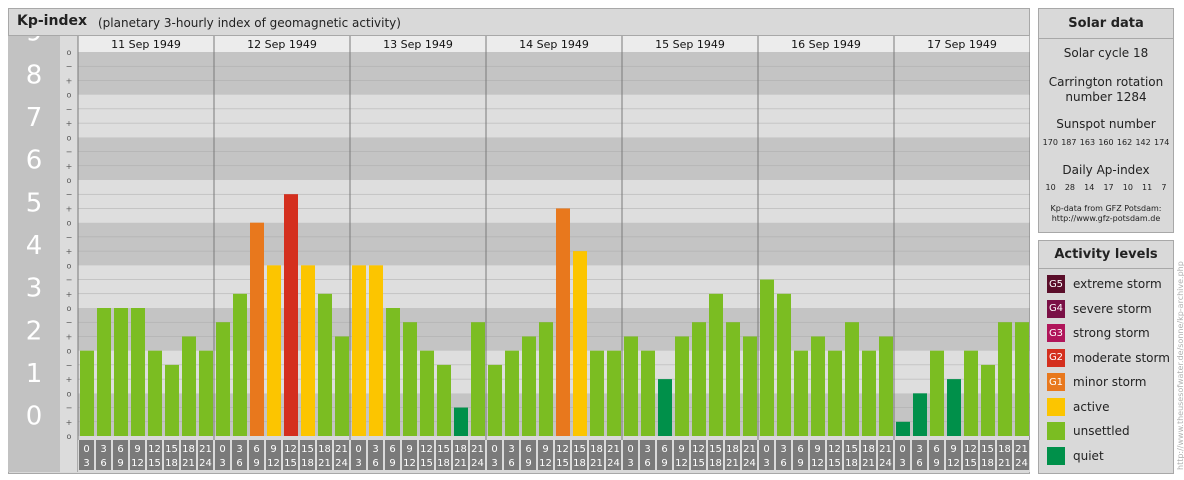 The width and height of the screenshot is (1184, 480). Describe the element at coordinates (1106, 97) in the screenshot. I see `carrington-line-2: number 1284` at that location.